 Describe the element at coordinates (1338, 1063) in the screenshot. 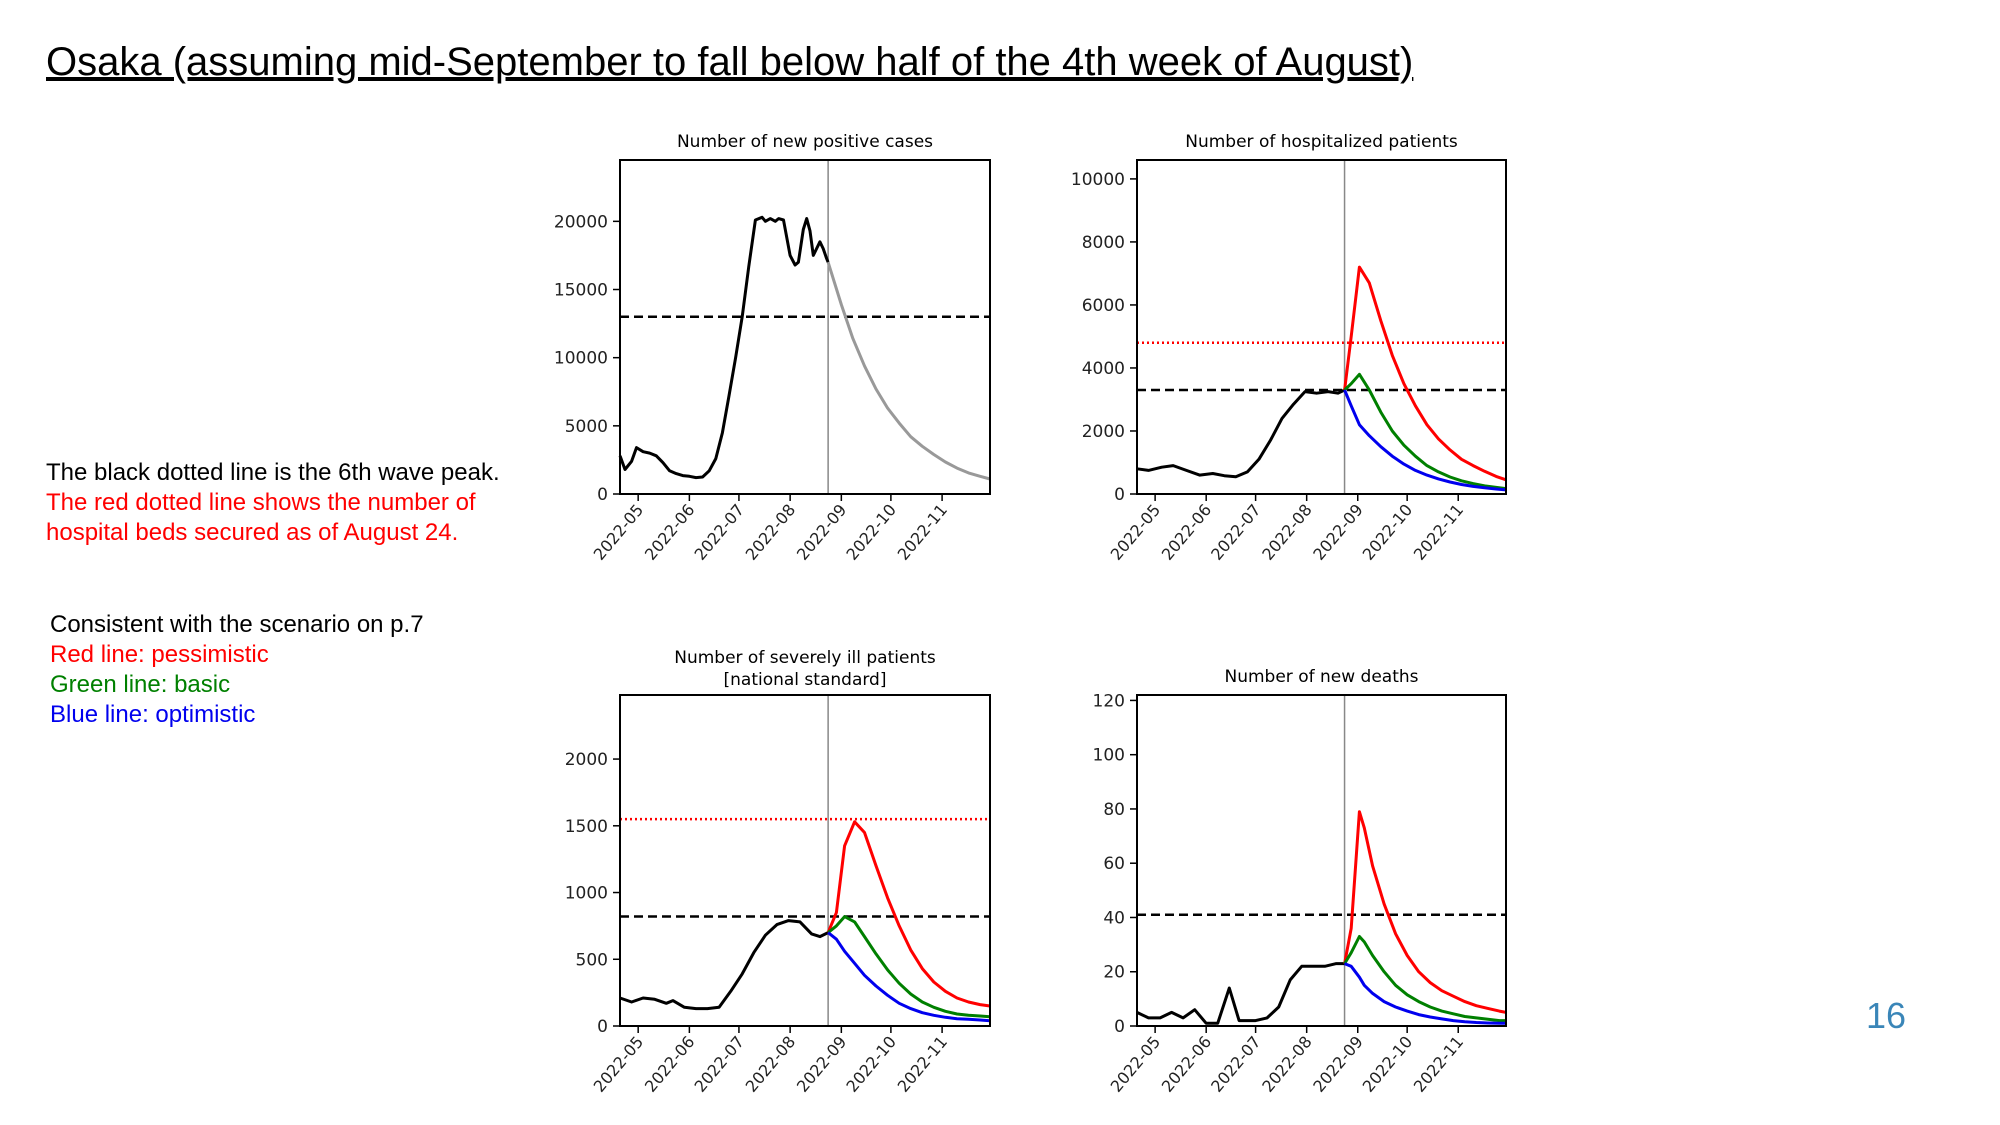

I see `x-tick-label: 2022-09` at that location.